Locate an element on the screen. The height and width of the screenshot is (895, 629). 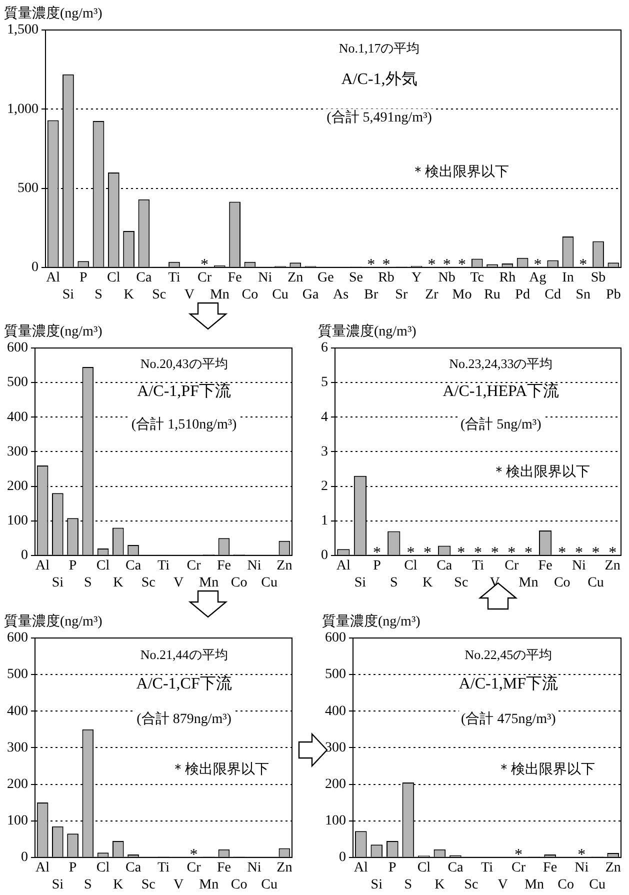
text: No.21,44の平均 is located at coordinates (184, 654).